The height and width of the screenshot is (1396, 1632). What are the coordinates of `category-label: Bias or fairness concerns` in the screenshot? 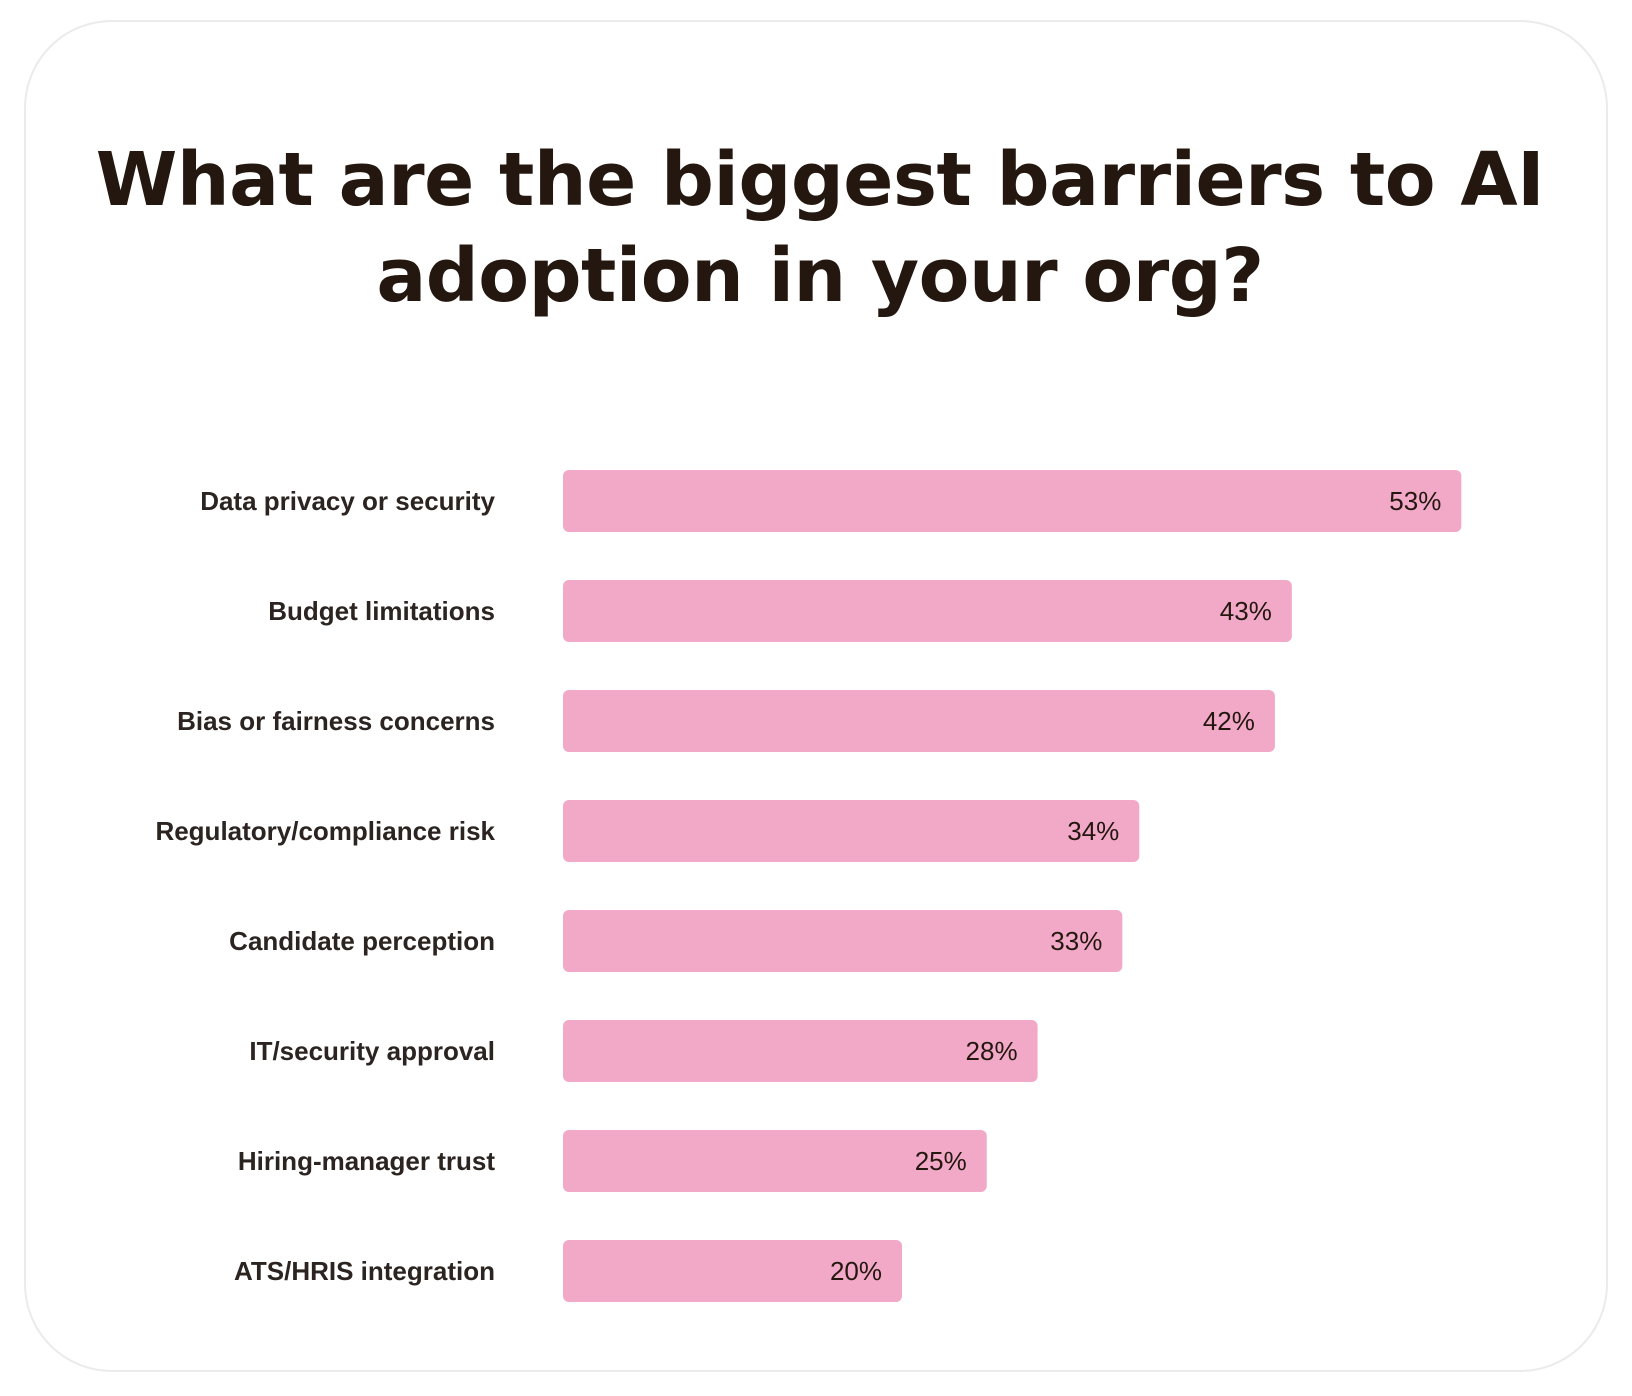 It's located at (336, 721).